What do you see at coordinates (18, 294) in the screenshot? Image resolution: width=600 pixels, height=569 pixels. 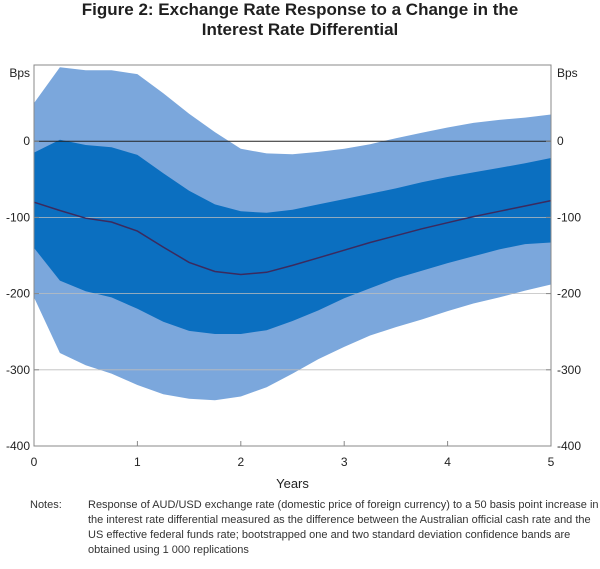 I see `y-tick-label-left: -200` at bounding box center [18, 294].